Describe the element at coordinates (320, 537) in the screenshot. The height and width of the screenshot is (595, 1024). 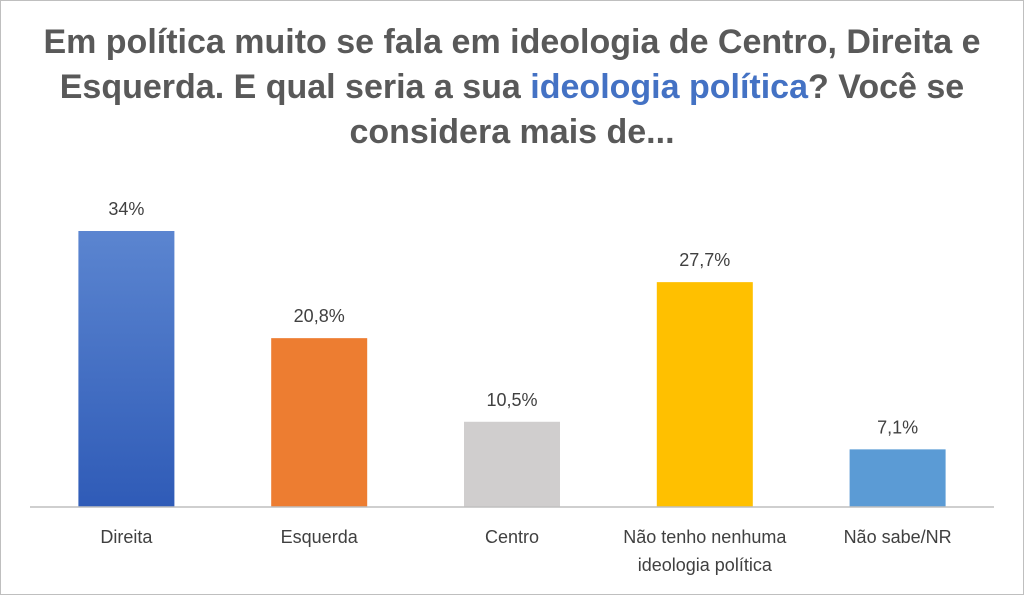
I see `category-label-1-0: Esquerda` at that location.